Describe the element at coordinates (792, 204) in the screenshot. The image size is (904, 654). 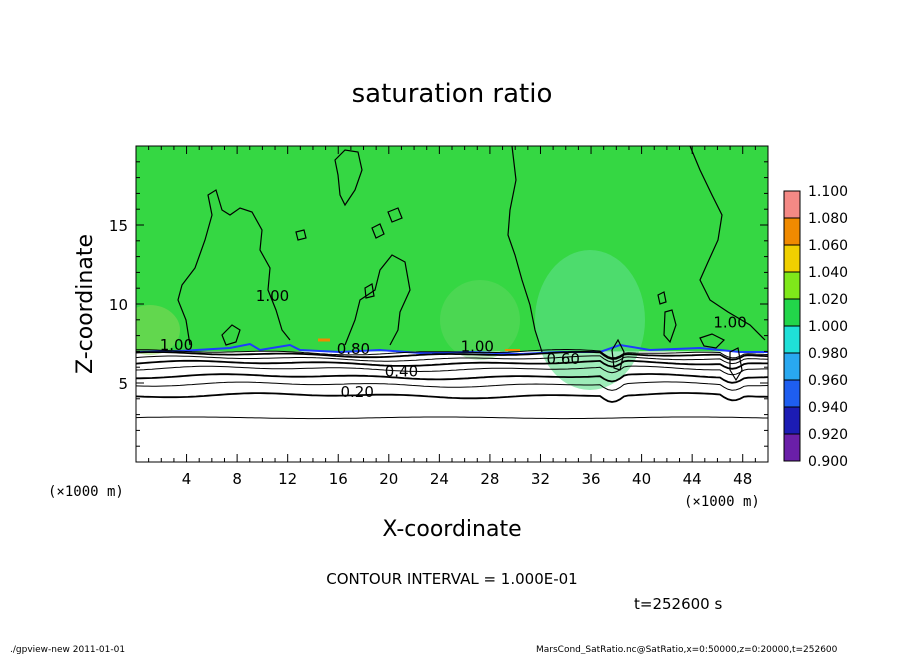
I see `colorbar-swatch-top` at that location.